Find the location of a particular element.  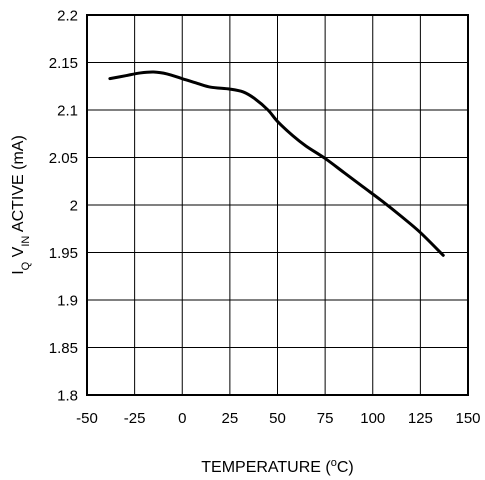

y-tick-label: 2 is located at coordinates (74, 206).